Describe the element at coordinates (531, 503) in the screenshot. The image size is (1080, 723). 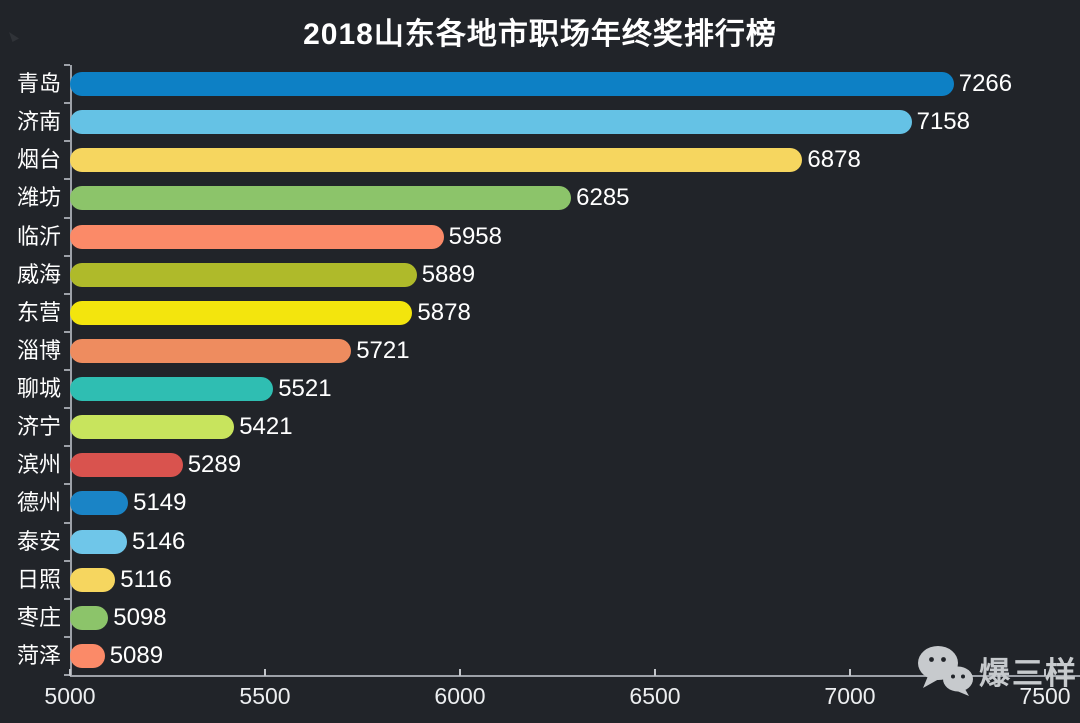
I see `bar-row: 德州 5149` at that location.